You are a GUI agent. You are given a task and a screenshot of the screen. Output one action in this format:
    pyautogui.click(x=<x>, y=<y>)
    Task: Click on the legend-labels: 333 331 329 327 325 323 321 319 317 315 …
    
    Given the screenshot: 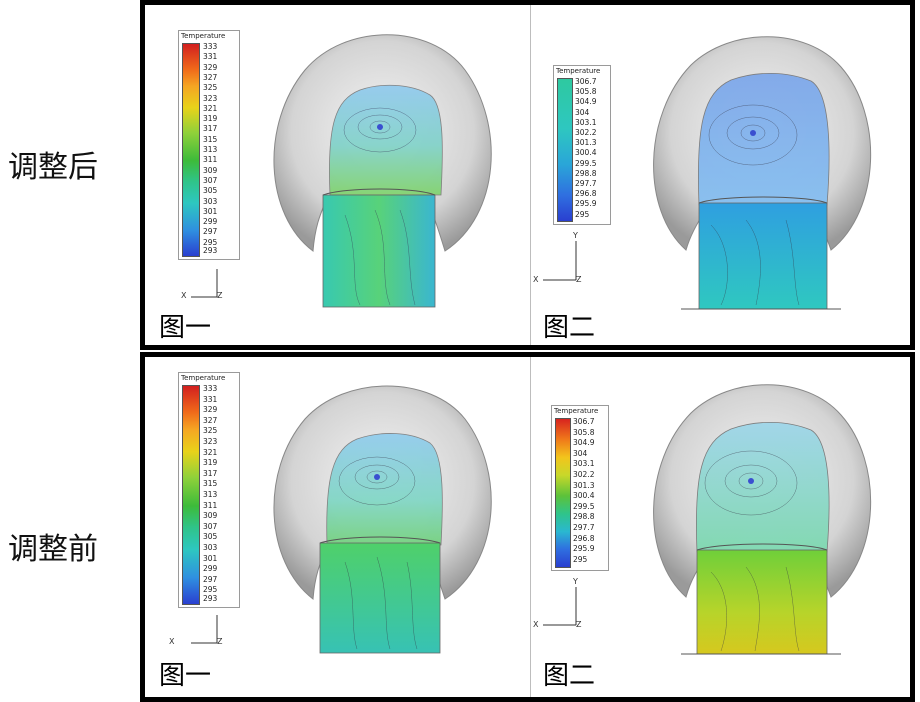 What is the action you would take?
    pyautogui.click(x=220, y=149)
    